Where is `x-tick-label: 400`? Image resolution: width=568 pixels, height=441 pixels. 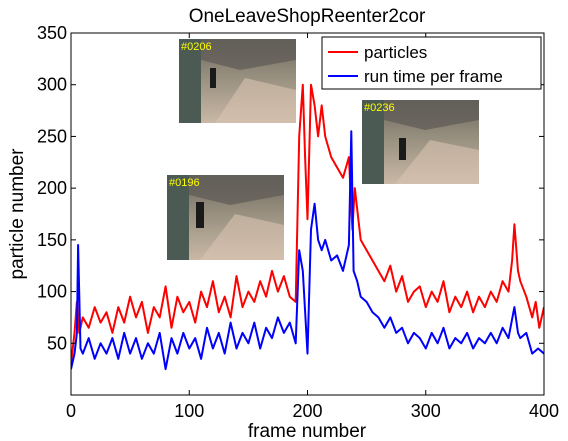 x-tick-label: 400 is located at coordinates (544, 411).